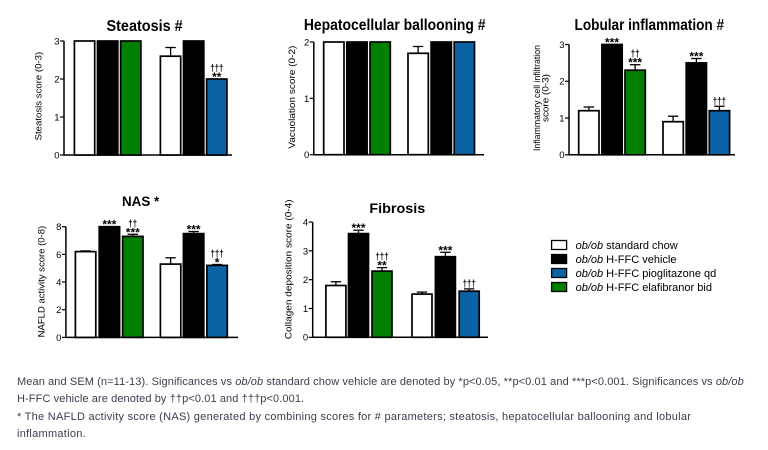 This screenshot has height=450, width=768. What do you see at coordinates (145, 26) in the screenshot?
I see `svg-text: Steatosis #` at bounding box center [145, 26].